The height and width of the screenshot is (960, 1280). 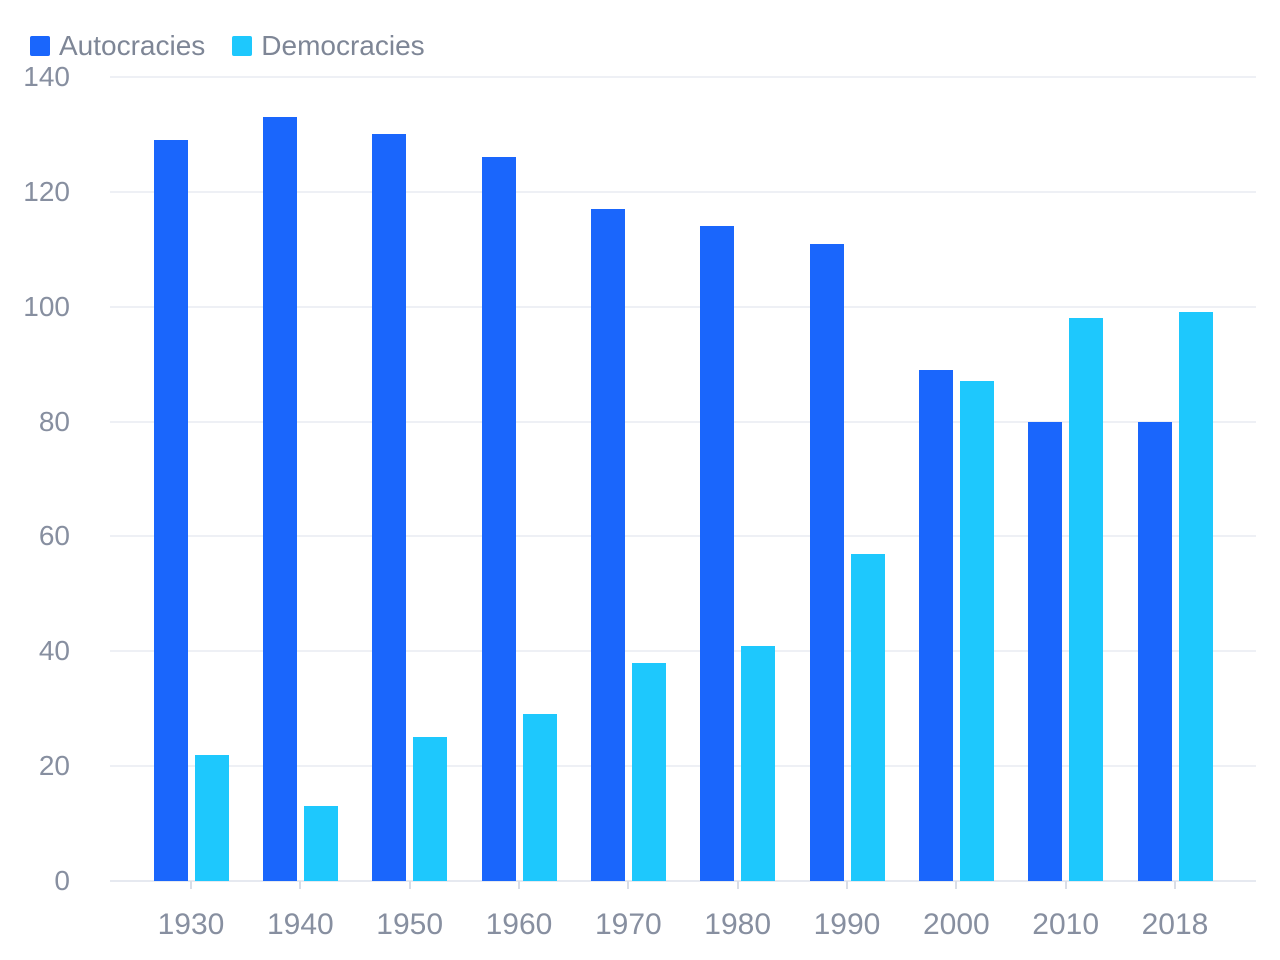 I want to click on bar-democracies-2000, so click(x=976, y=631).